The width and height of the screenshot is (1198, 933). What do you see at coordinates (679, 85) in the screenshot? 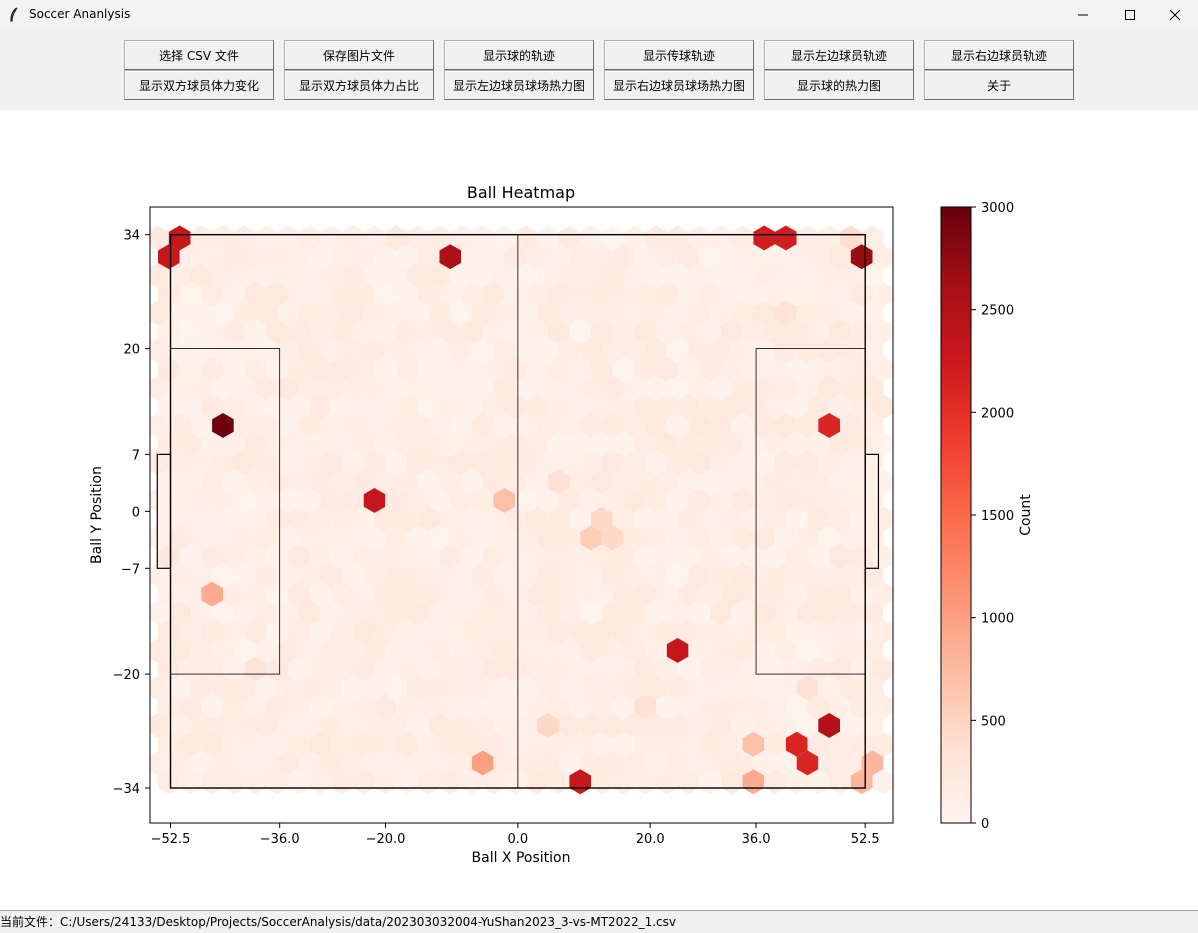
I see `show-right-players-heatmap-button: 显示右边球员球场热力图` at bounding box center [679, 85].